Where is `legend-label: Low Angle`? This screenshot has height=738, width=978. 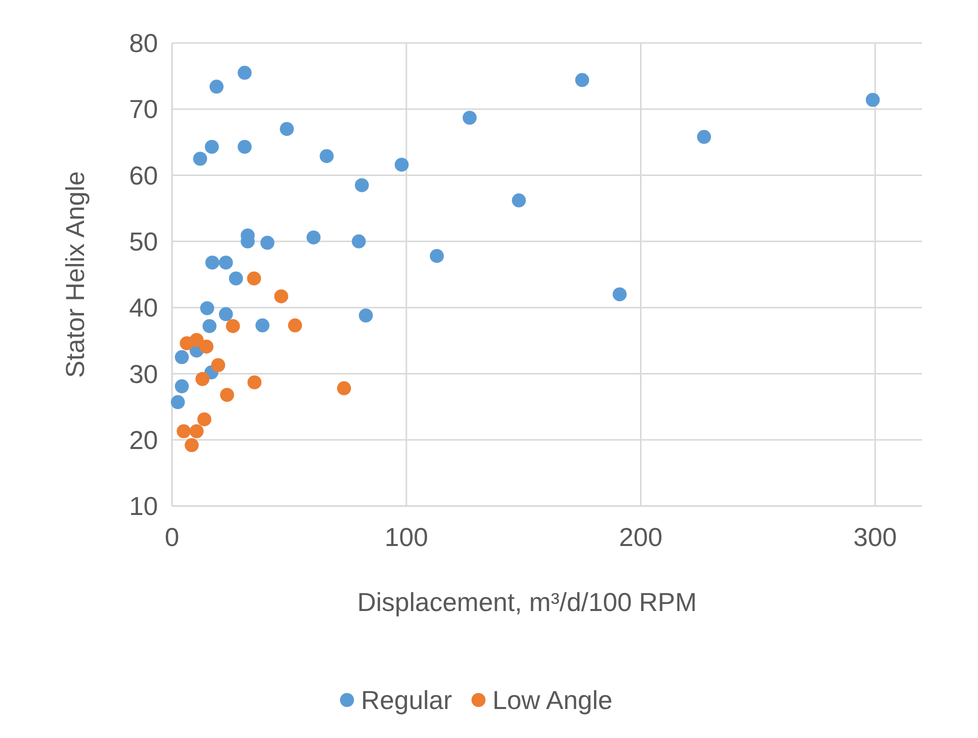
legend-label: Low Angle is located at coordinates (552, 700).